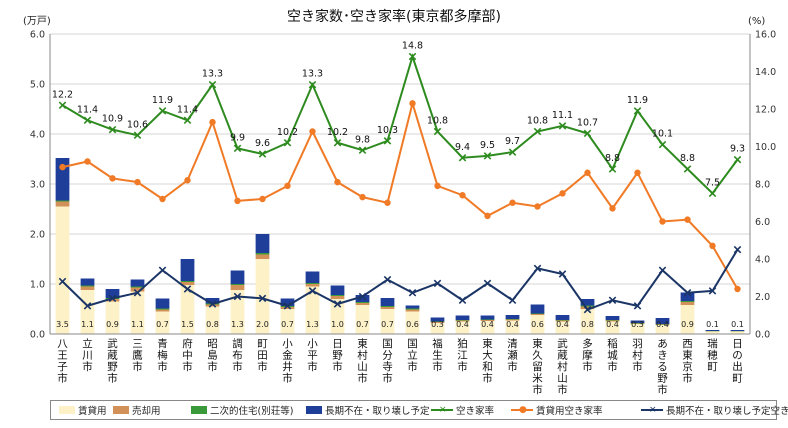 The height and width of the screenshot is (428, 788). What do you see at coordinates (523, 410) in the screenshot?
I see `legend-marker: ●` at bounding box center [523, 410].